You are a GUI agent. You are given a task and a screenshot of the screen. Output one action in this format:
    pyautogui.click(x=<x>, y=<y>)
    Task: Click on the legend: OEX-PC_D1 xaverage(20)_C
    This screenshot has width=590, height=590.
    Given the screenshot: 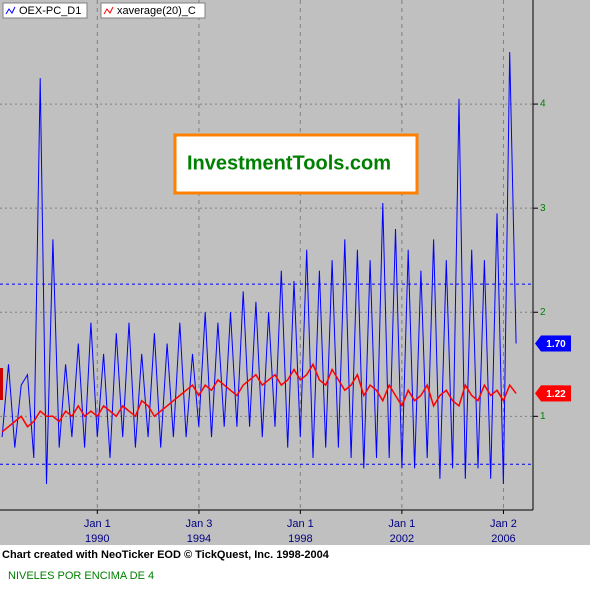 What is the action you would take?
    pyautogui.click(x=104, y=10)
    